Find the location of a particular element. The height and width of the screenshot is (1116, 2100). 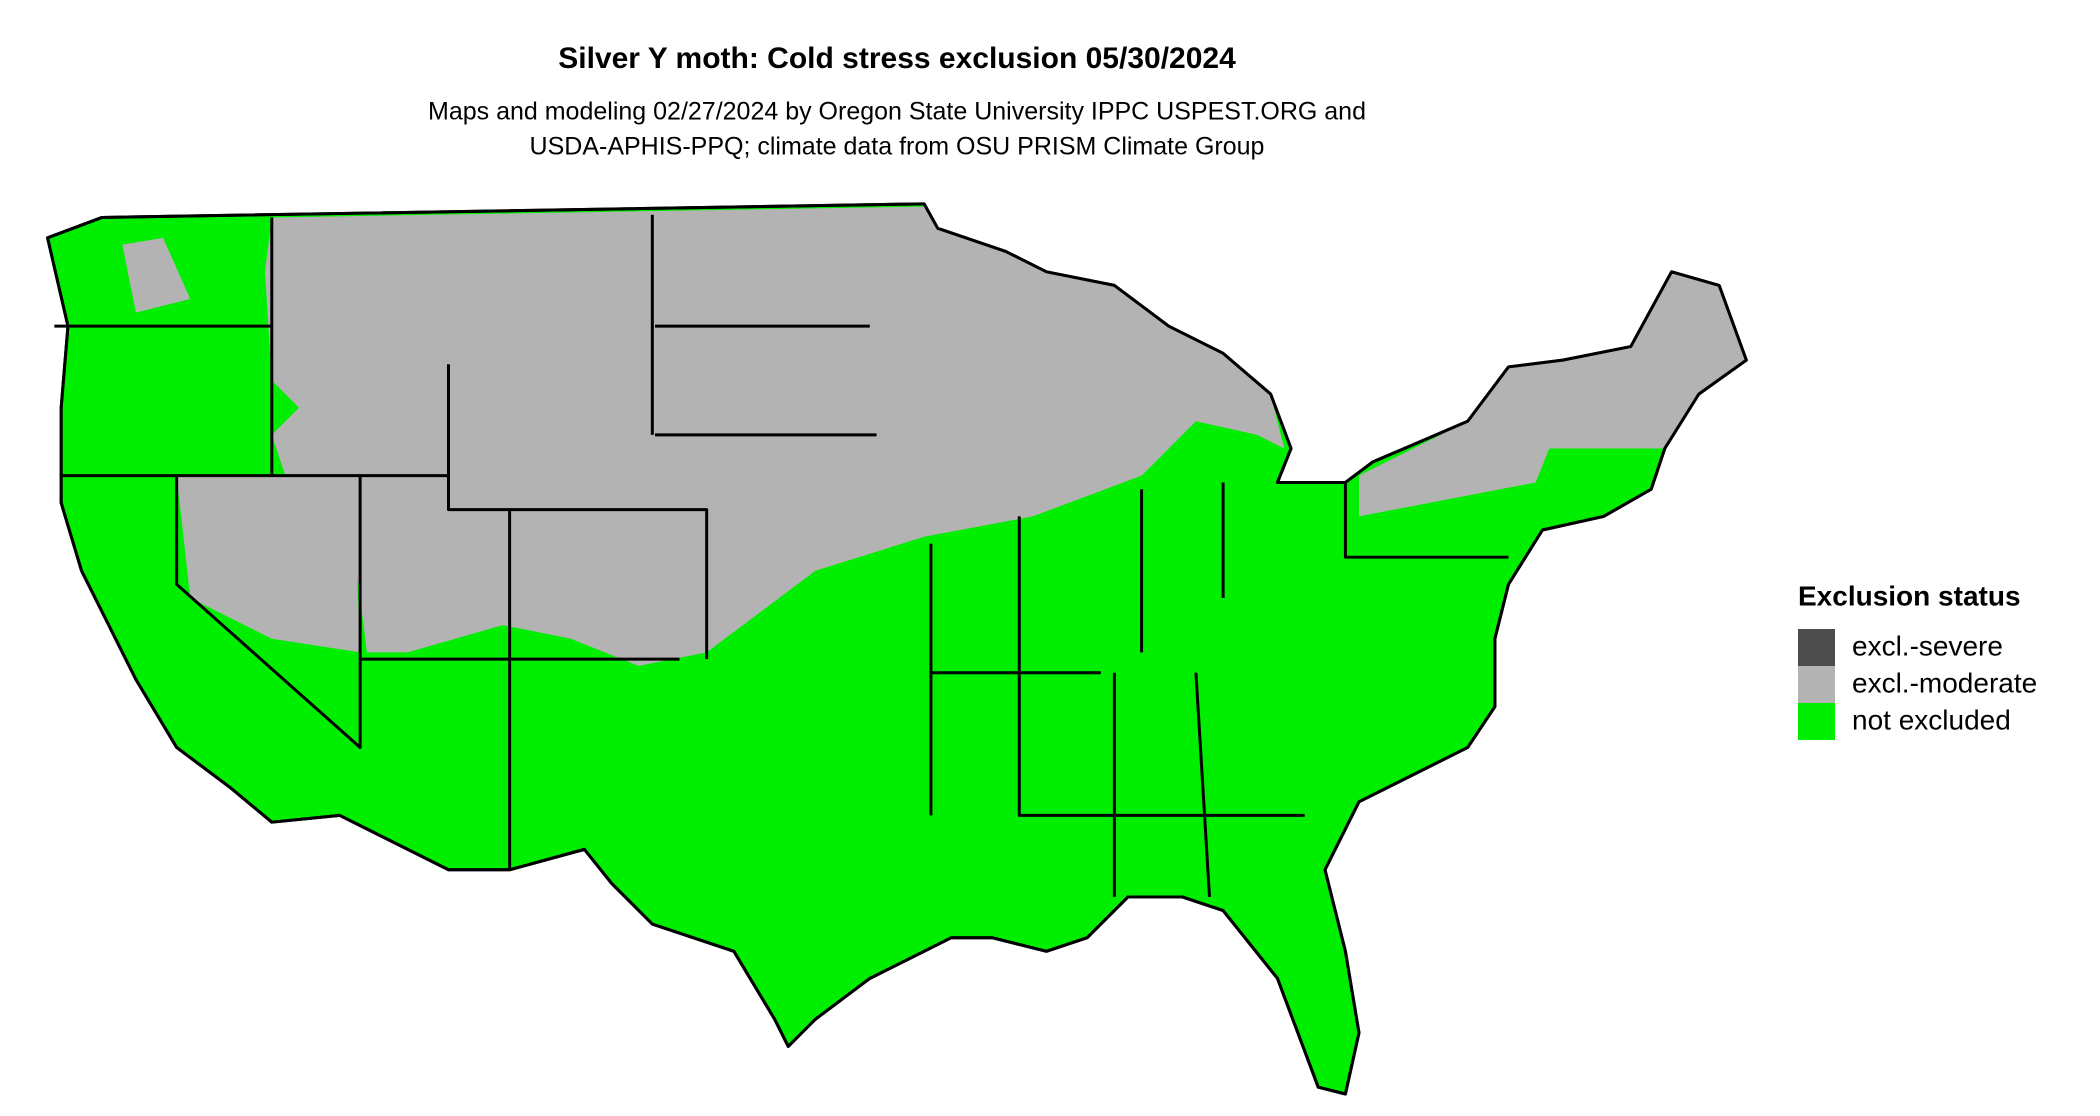

legend: excl.-severe excl.-moderate not excluded is located at coordinates (1917, 684).